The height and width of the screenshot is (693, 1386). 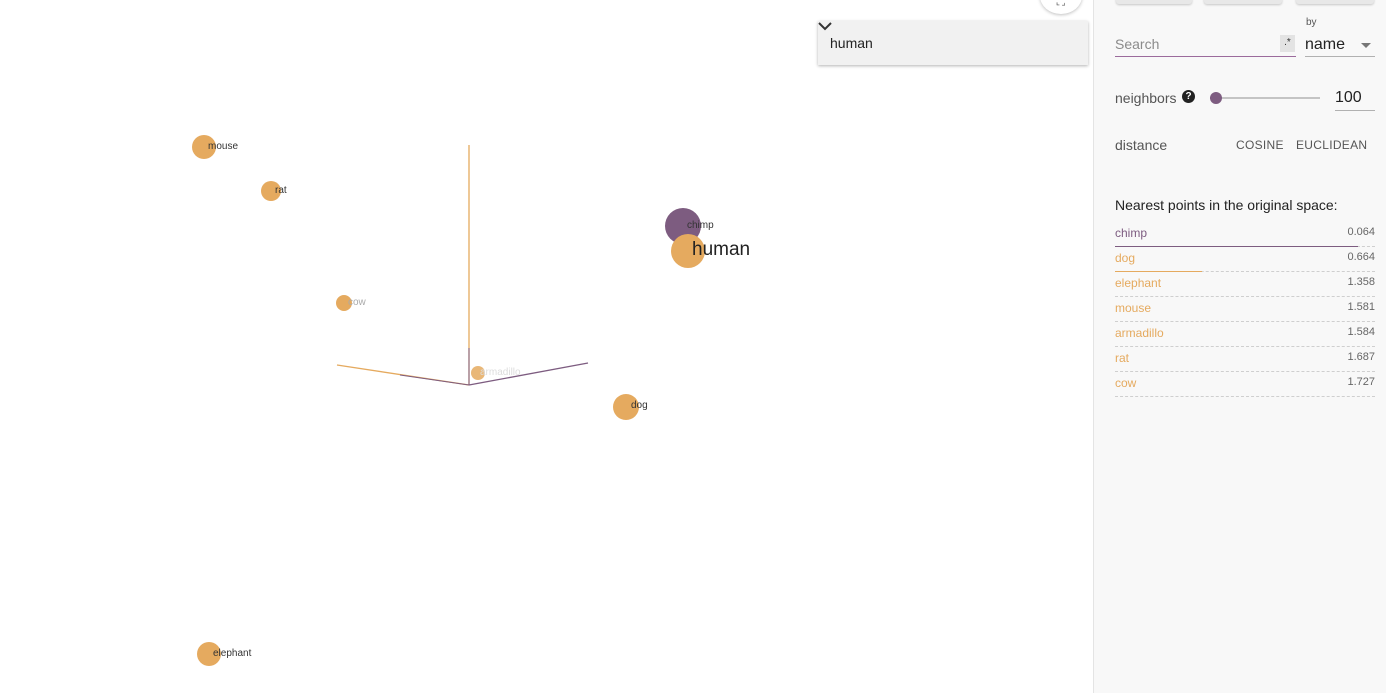 I want to click on label-mouse: mouse, so click(x=223, y=146).